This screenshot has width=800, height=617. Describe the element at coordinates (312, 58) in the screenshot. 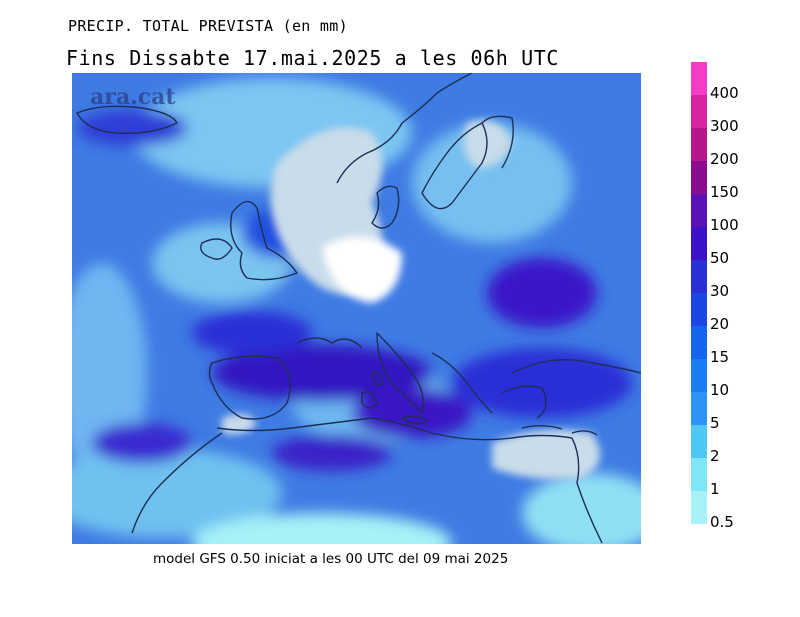

I see `chart-subtitle: Fins Dissabte 17.mai.2025 a les 06h UTC` at that location.